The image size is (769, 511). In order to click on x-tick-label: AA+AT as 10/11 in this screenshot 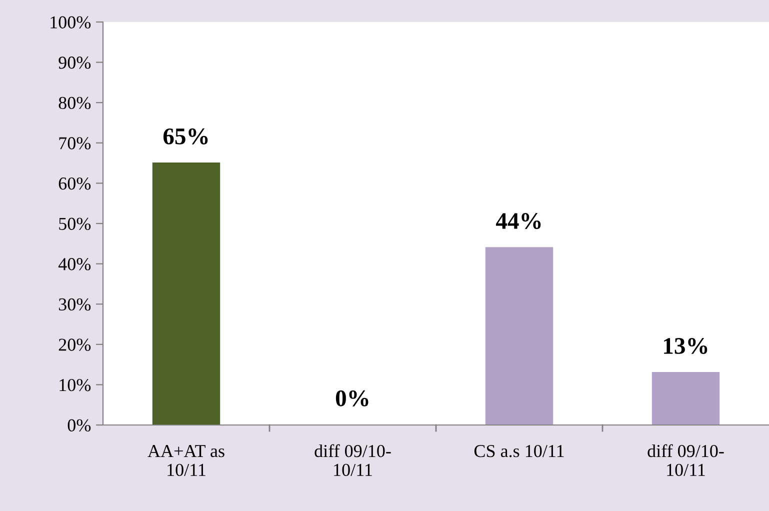, I will do `click(186, 460)`.